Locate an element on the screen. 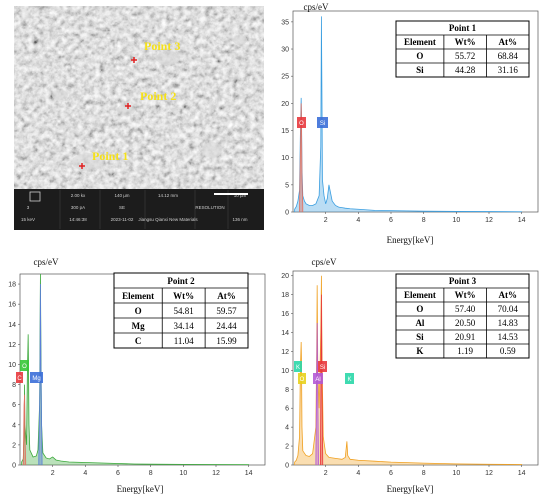 This screenshot has width=550, height=497. table-cell: 54.81 is located at coordinates (184, 311).